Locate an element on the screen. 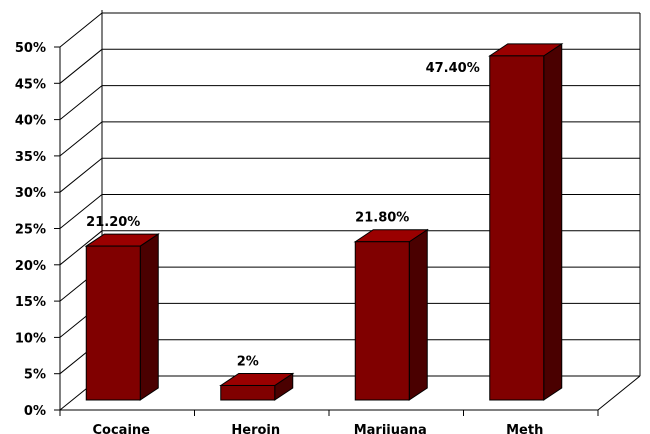  y-tick-label: 5% is located at coordinates (35, 375).